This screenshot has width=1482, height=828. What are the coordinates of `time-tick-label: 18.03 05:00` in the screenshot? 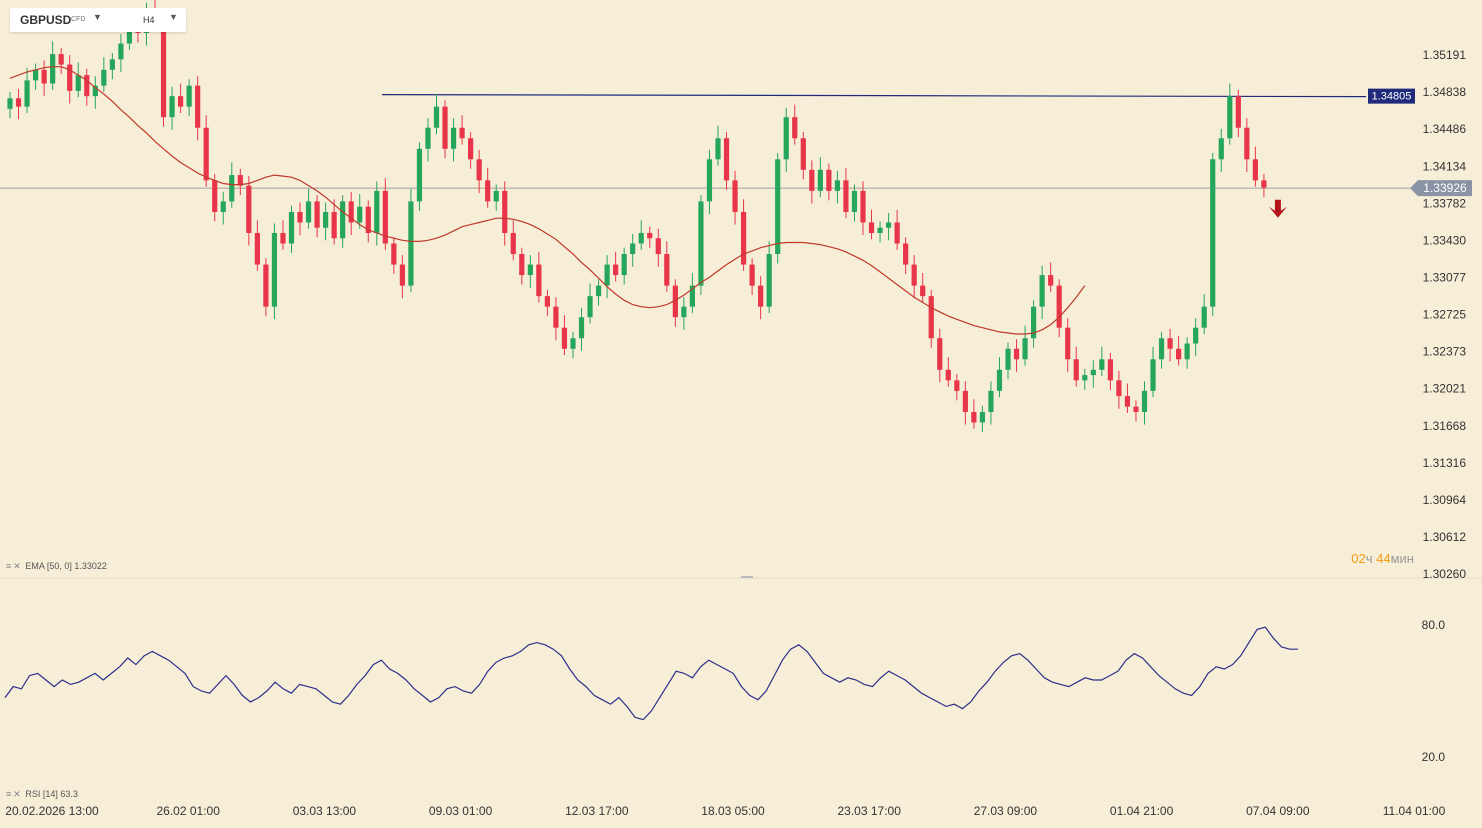 It's located at (733, 811).